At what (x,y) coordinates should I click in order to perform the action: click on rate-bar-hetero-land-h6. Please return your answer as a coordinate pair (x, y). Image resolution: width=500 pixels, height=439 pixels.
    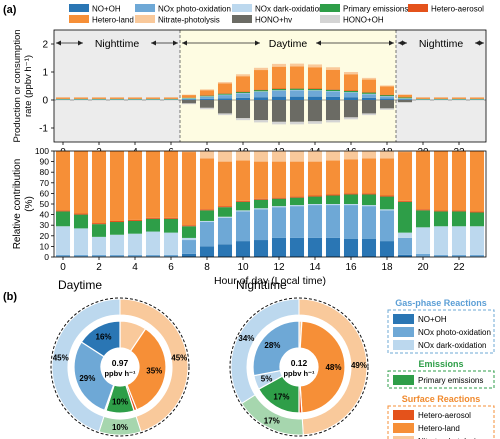
    Looking at the image, I should click on (171, 98).